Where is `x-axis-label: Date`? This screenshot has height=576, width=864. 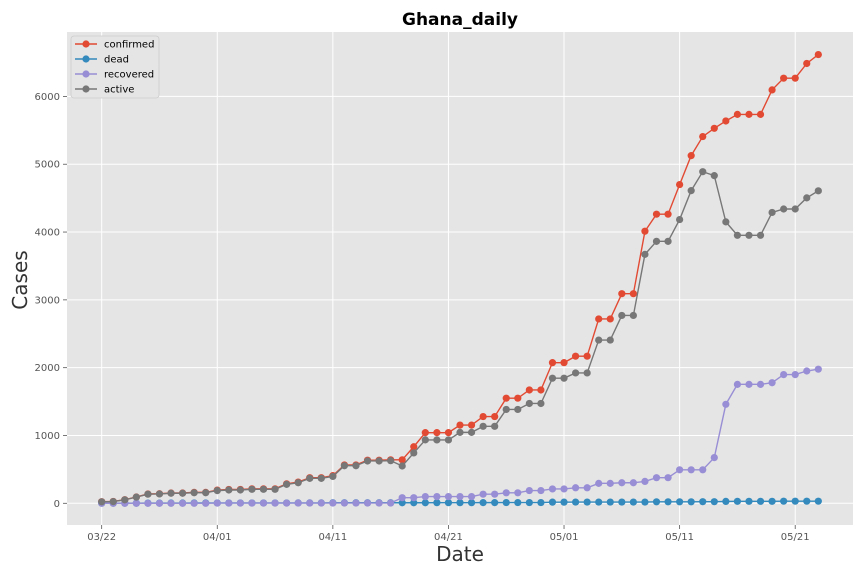
x-axis-label: Date is located at coordinates (460, 554).